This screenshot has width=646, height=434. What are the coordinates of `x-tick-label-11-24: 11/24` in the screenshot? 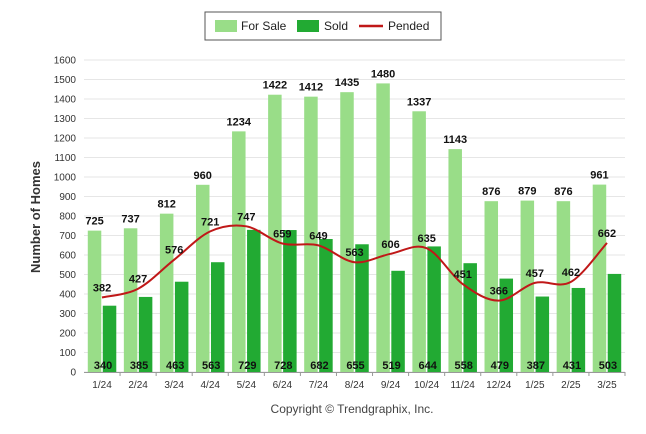 It's located at (463, 385).